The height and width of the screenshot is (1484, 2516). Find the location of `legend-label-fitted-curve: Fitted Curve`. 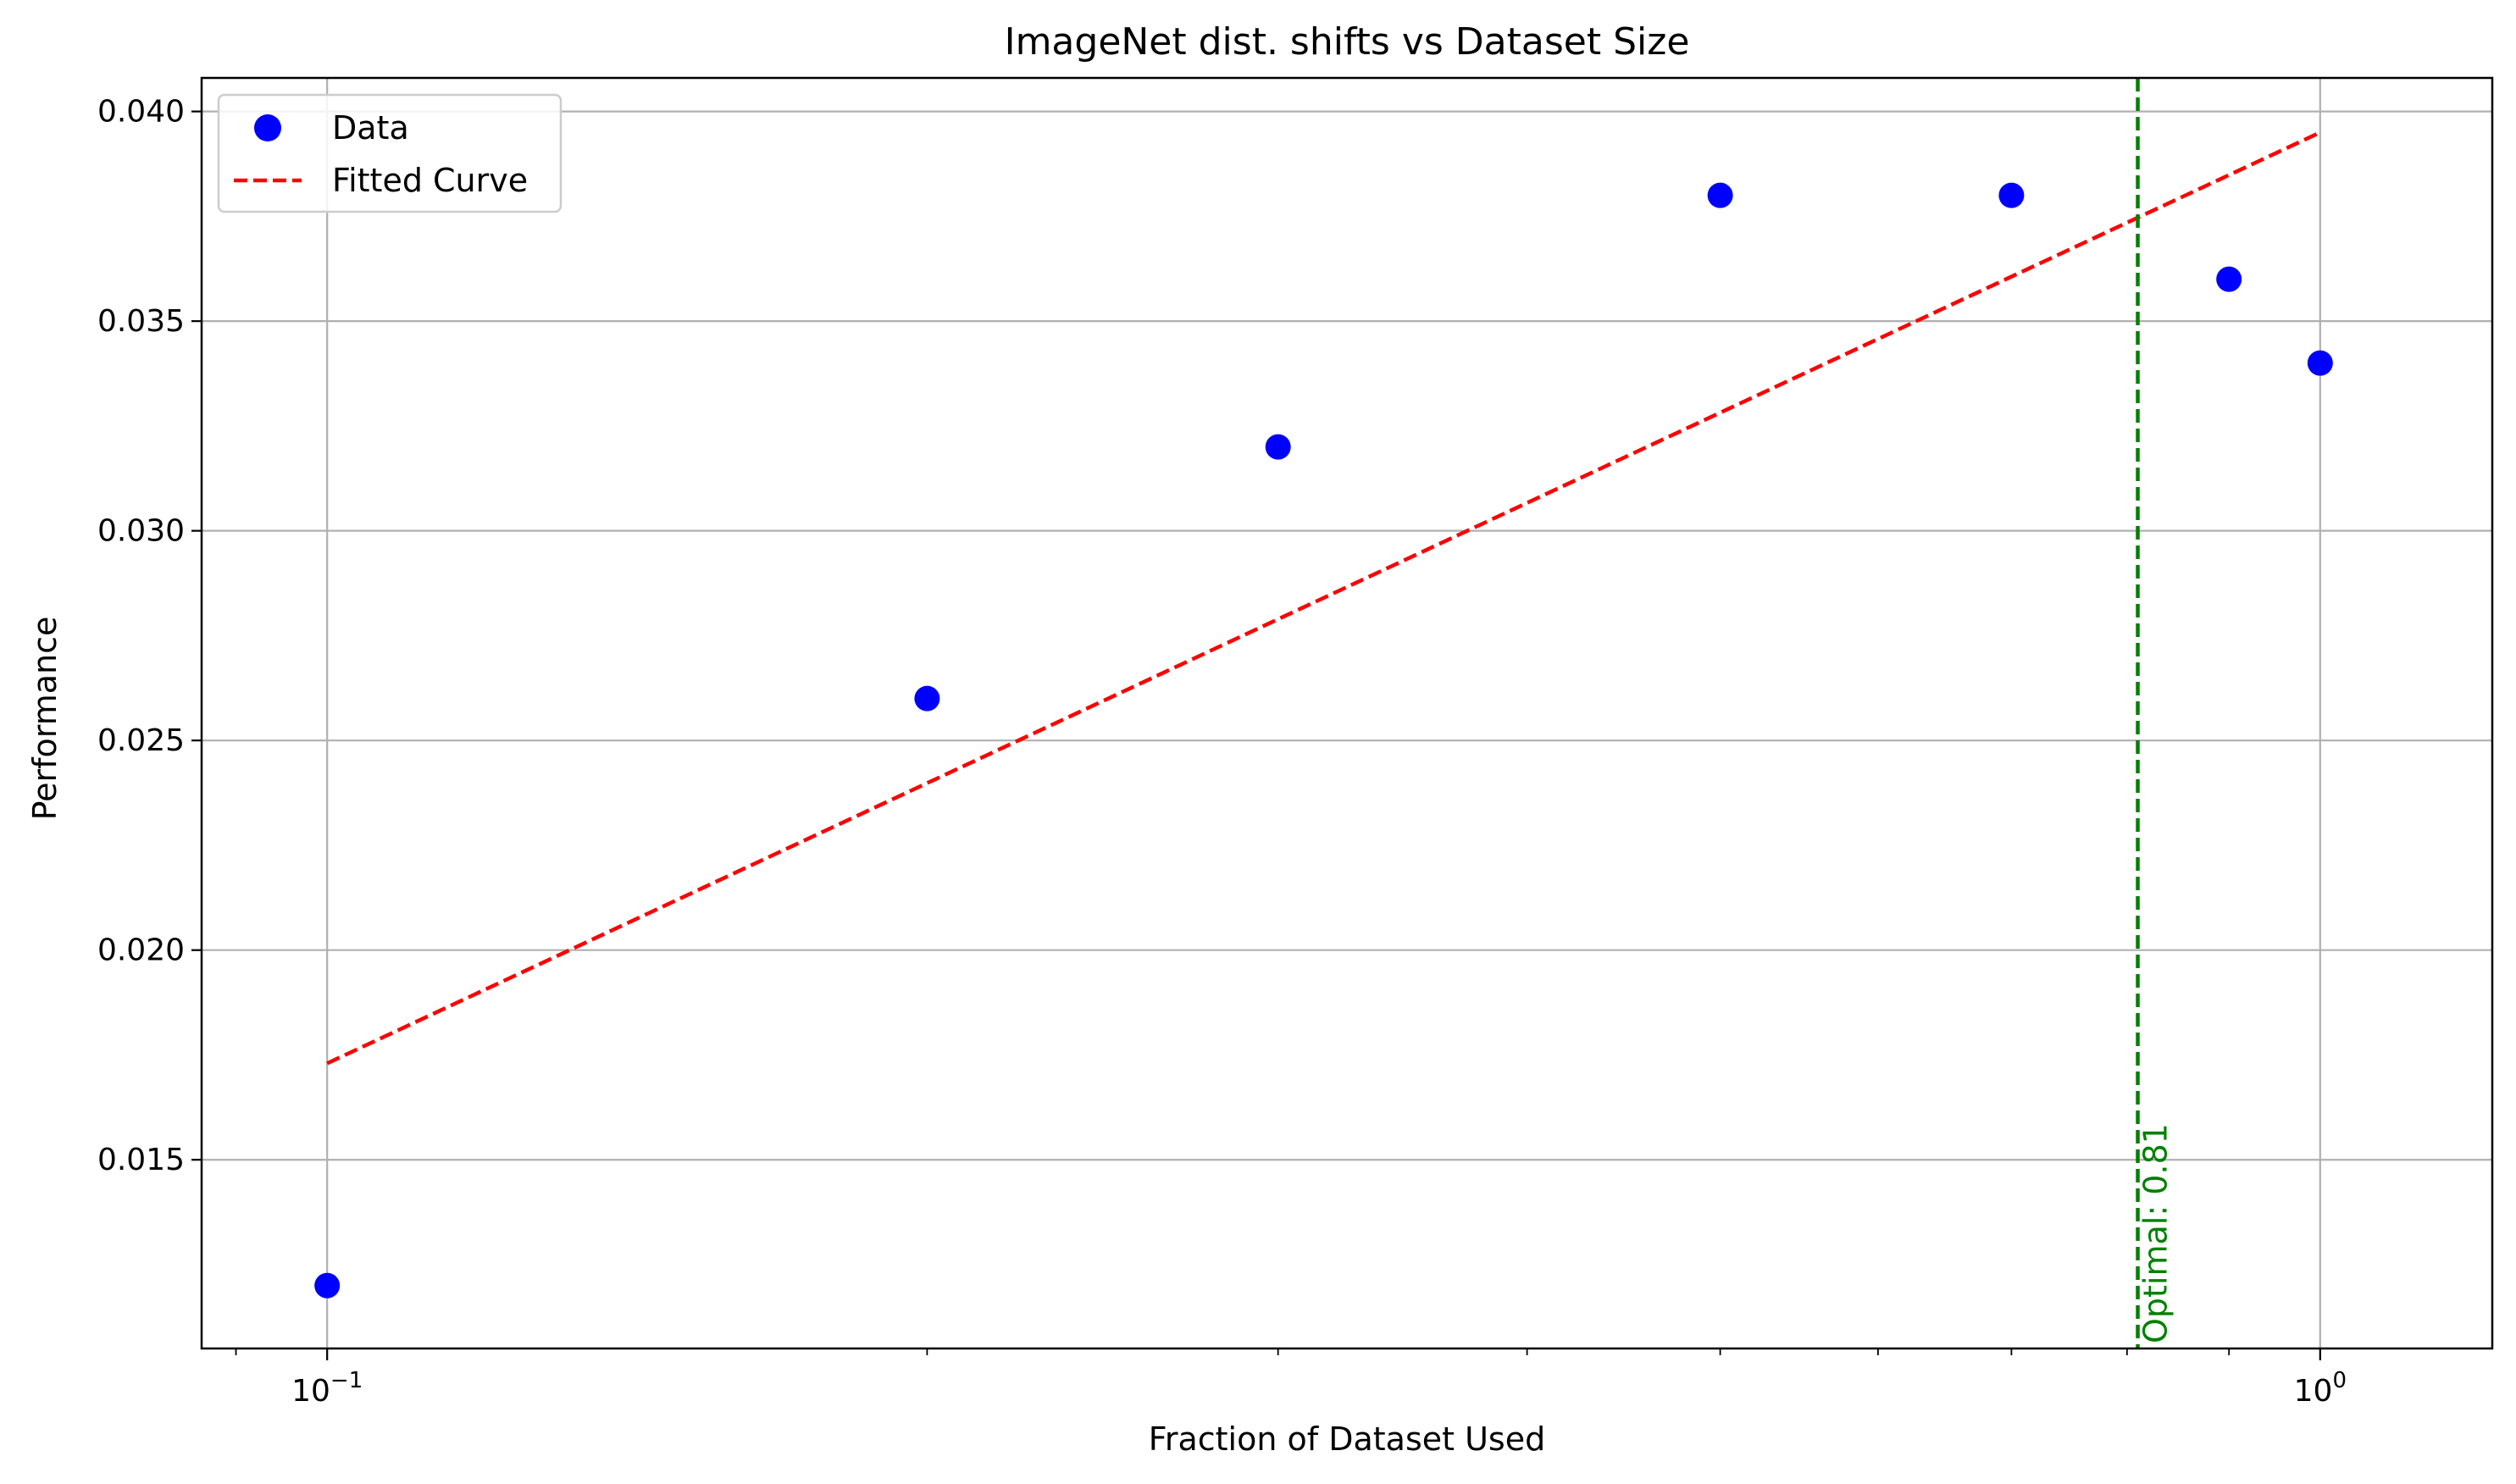

legend-label-fitted-curve: Fitted Curve is located at coordinates (430, 180).